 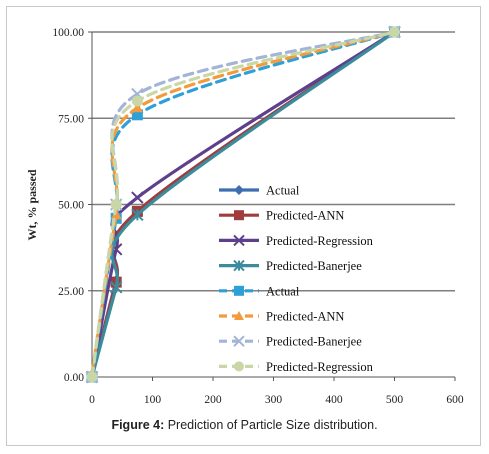 I want to click on y-tick-label: 75.00, so click(x=71, y=119).